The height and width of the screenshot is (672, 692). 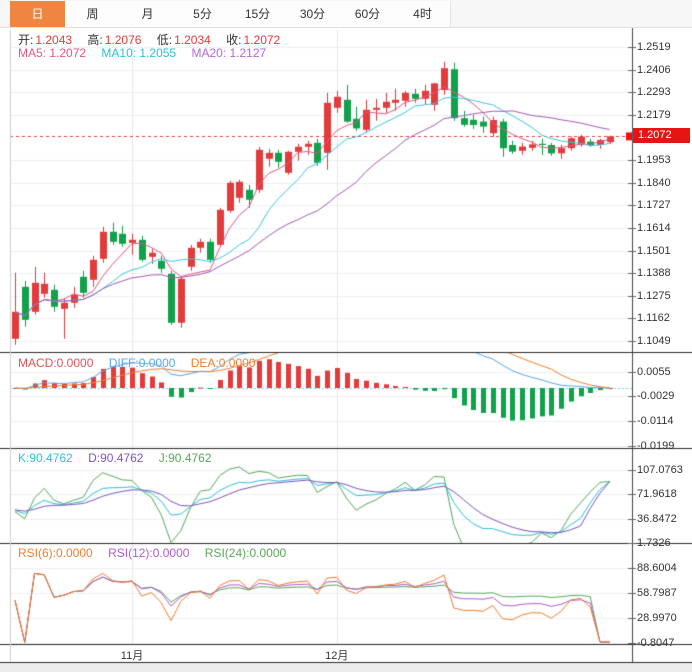 I want to click on y-axis-tick: 1.1275, so click(x=654, y=295).